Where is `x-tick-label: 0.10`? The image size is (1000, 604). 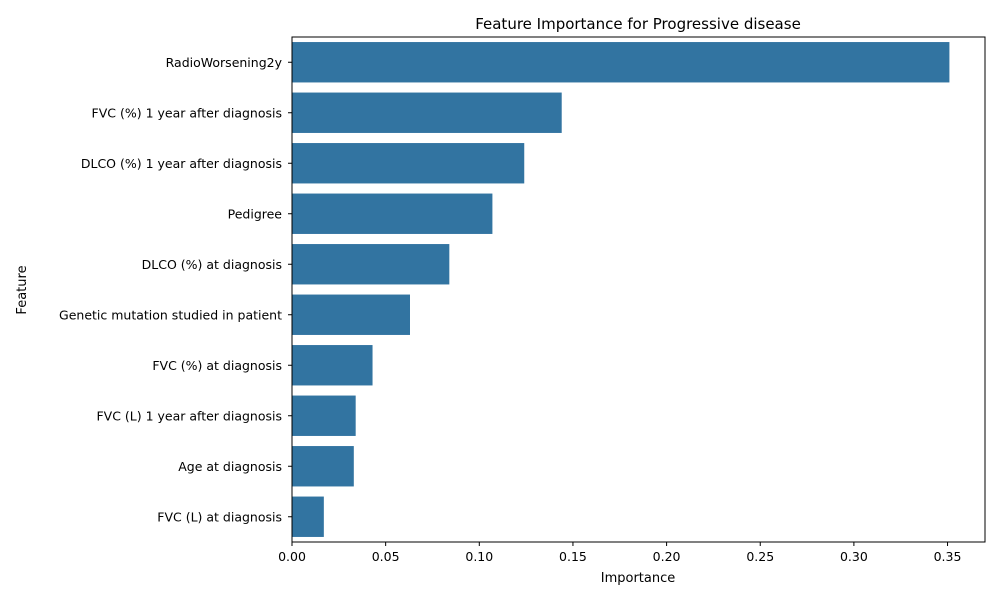
x-tick-label: 0.10 is located at coordinates (479, 556).